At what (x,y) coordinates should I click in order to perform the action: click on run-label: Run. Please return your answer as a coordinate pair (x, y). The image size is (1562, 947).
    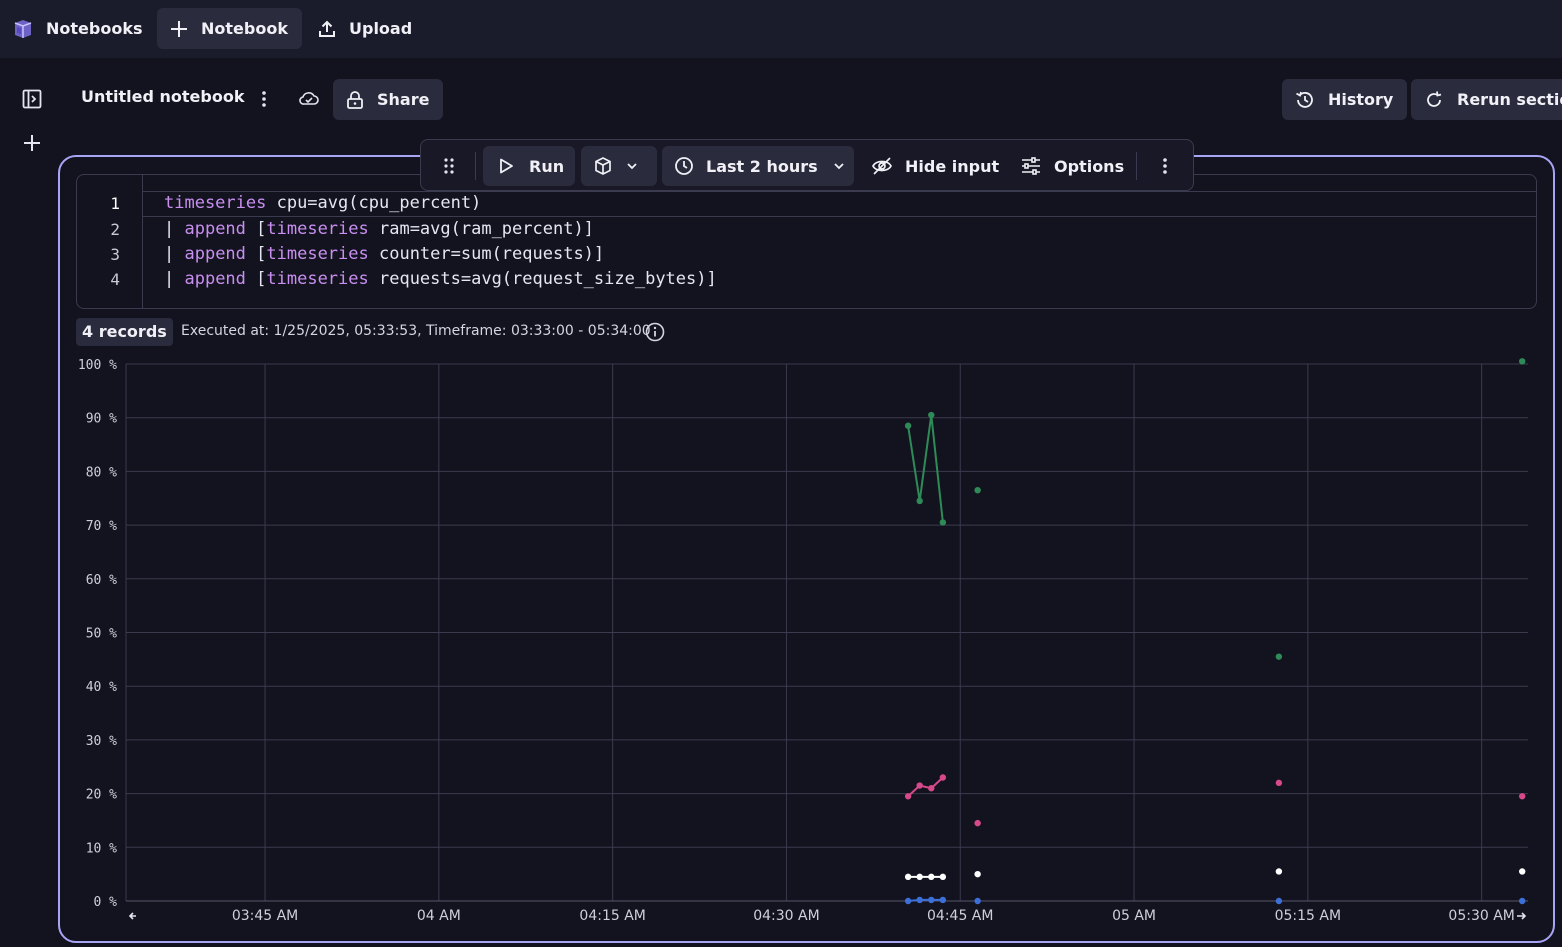
    Looking at the image, I should click on (547, 166).